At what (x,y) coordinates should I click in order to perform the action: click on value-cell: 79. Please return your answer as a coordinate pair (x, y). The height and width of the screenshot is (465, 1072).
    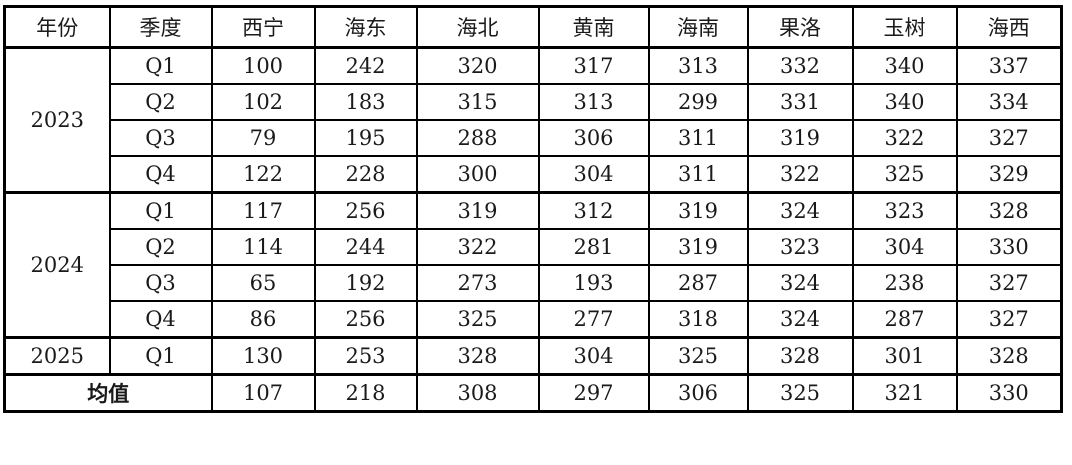
    Looking at the image, I should click on (263, 138).